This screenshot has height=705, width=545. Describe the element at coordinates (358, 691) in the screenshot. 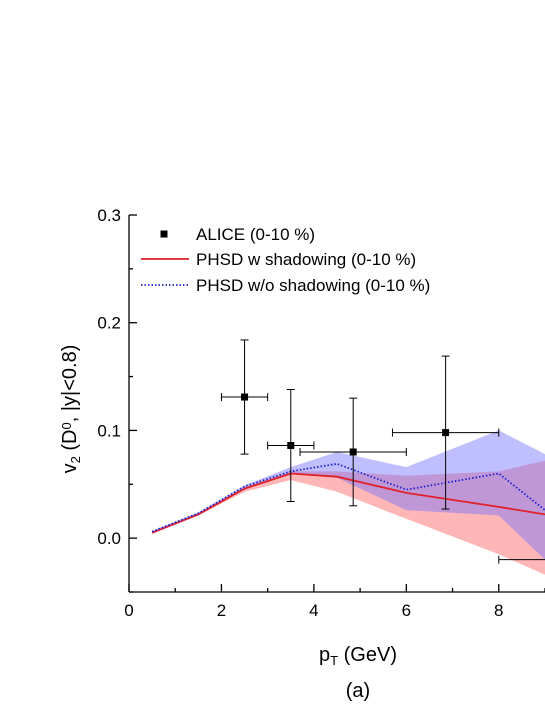

I see `panel-label: (a)` at that location.